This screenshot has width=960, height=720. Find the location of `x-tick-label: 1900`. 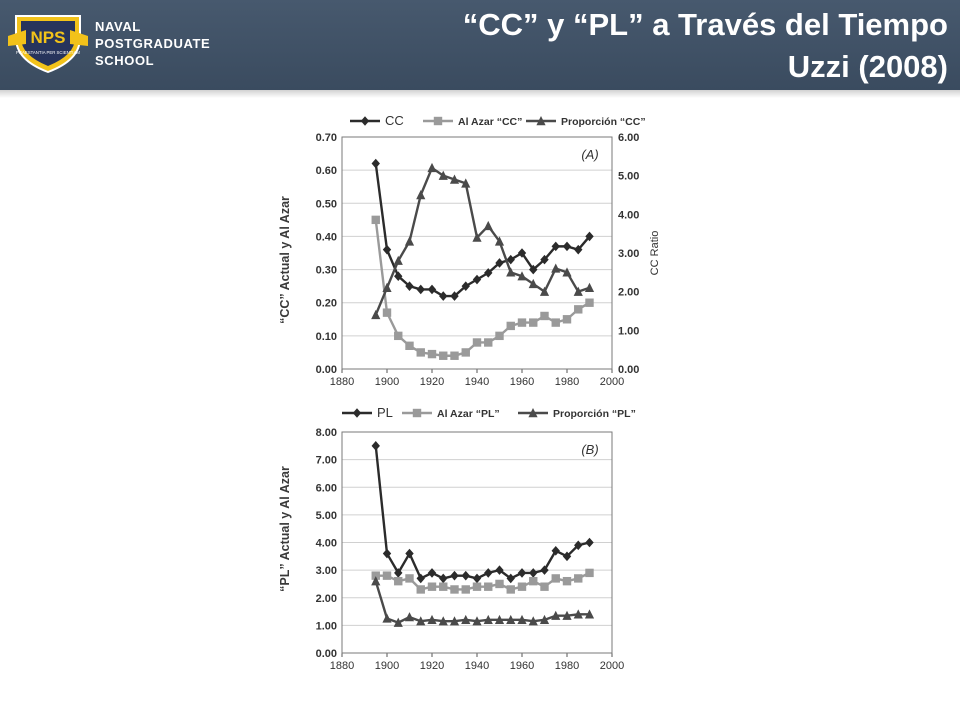

x-tick-label: 1900 is located at coordinates (387, 382).